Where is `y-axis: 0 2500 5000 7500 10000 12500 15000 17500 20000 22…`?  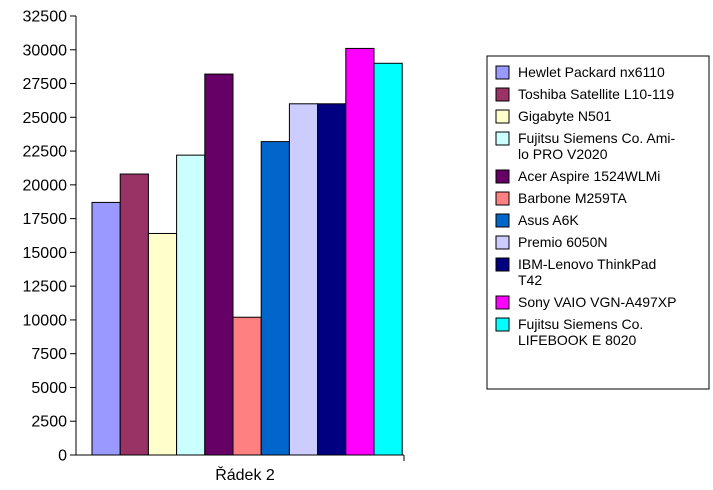 y-axis: 0 2500 5000 7500 10000 12500 15000 17500 20000 22… is located at coordinates (50, 237).